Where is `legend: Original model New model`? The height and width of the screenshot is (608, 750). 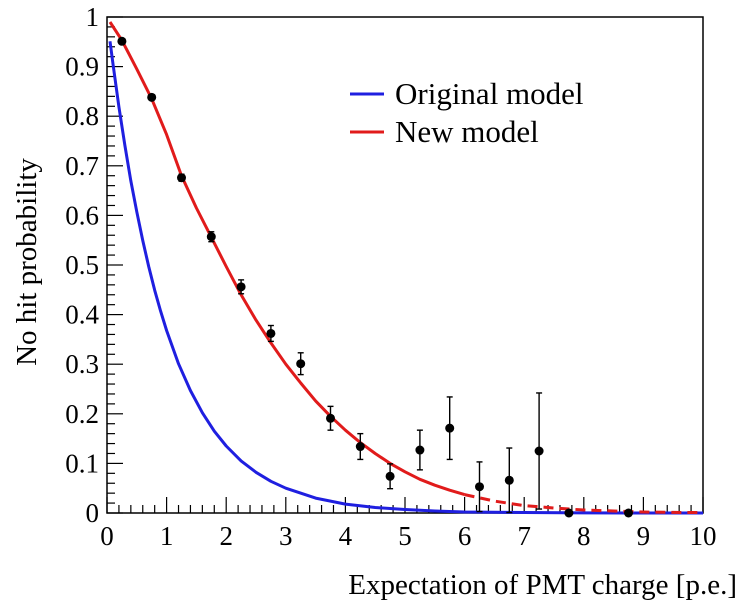 legend: Original model New model is located at coordinates (467, 112).